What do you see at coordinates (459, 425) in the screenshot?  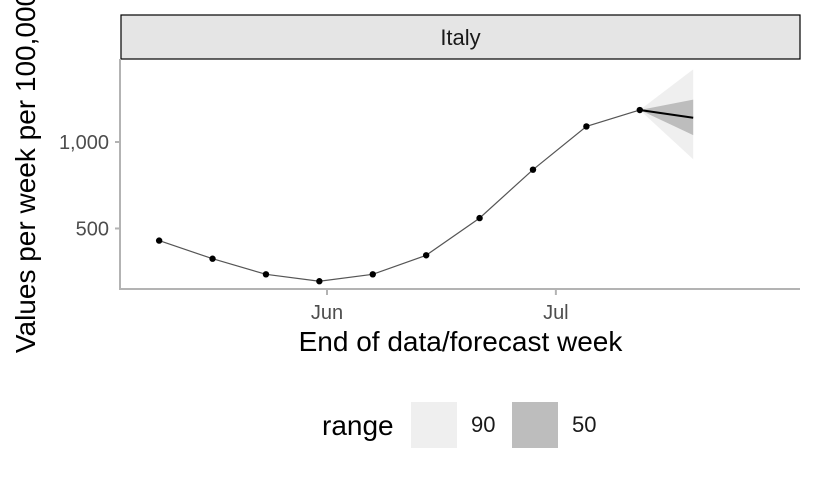 I see `legend: range 90 50` at bounding box center [459, 425].